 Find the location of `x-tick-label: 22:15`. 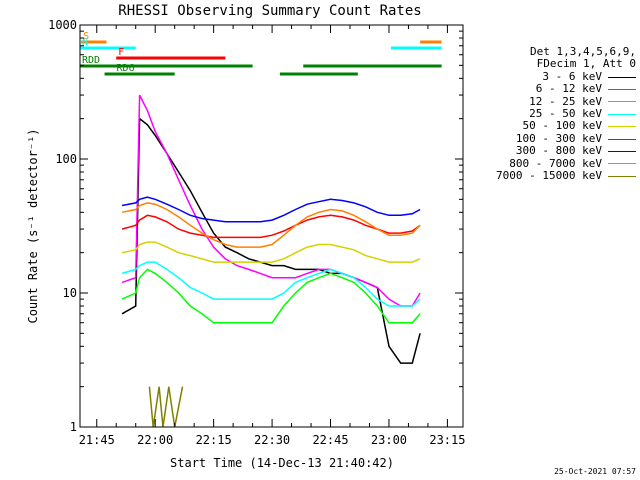

x-tick-label: 22:15 is located at coordinates (214, 440).